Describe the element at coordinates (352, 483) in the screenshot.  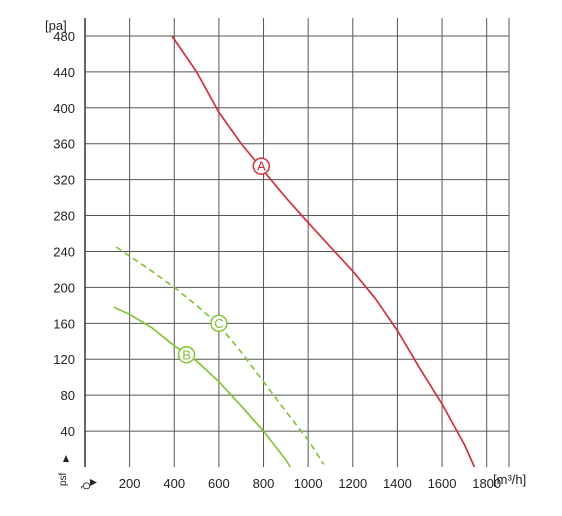
I see `x-tick-label: 1200` at that location.